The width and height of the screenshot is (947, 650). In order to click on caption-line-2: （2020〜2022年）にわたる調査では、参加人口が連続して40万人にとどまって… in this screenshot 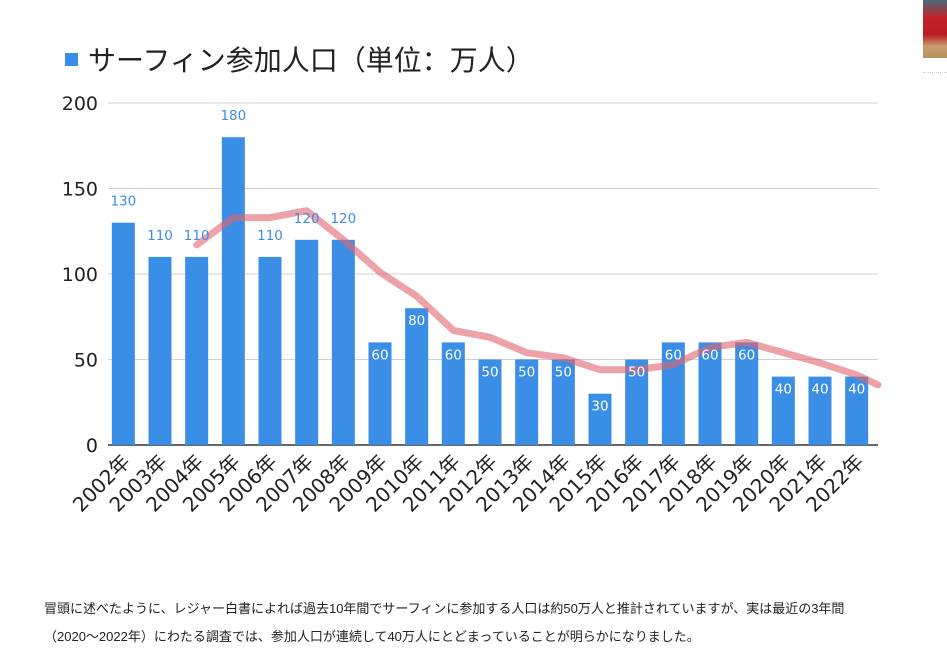, I will do `click(372, 636)`.